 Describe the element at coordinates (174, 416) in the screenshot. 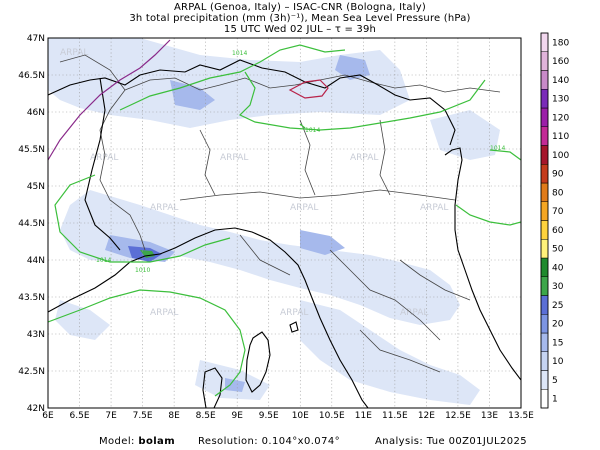

I see `longitude-label: 8E` at that location.